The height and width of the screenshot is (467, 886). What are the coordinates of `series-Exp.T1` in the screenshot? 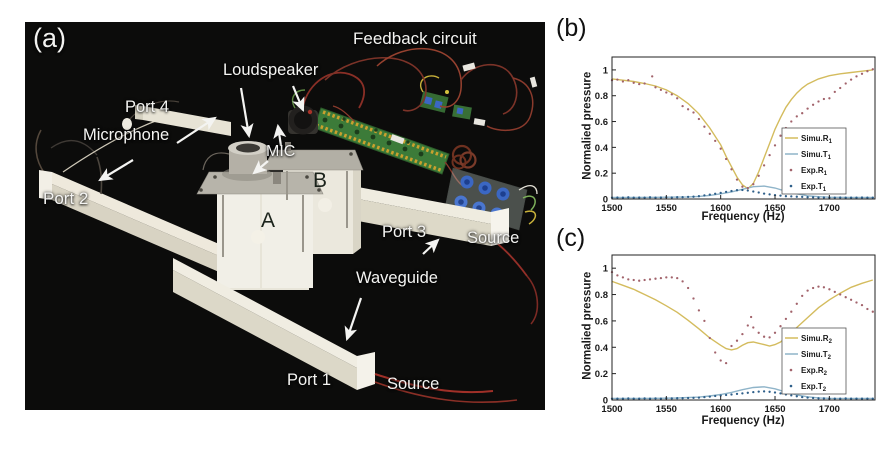 It's located at (742, 193).